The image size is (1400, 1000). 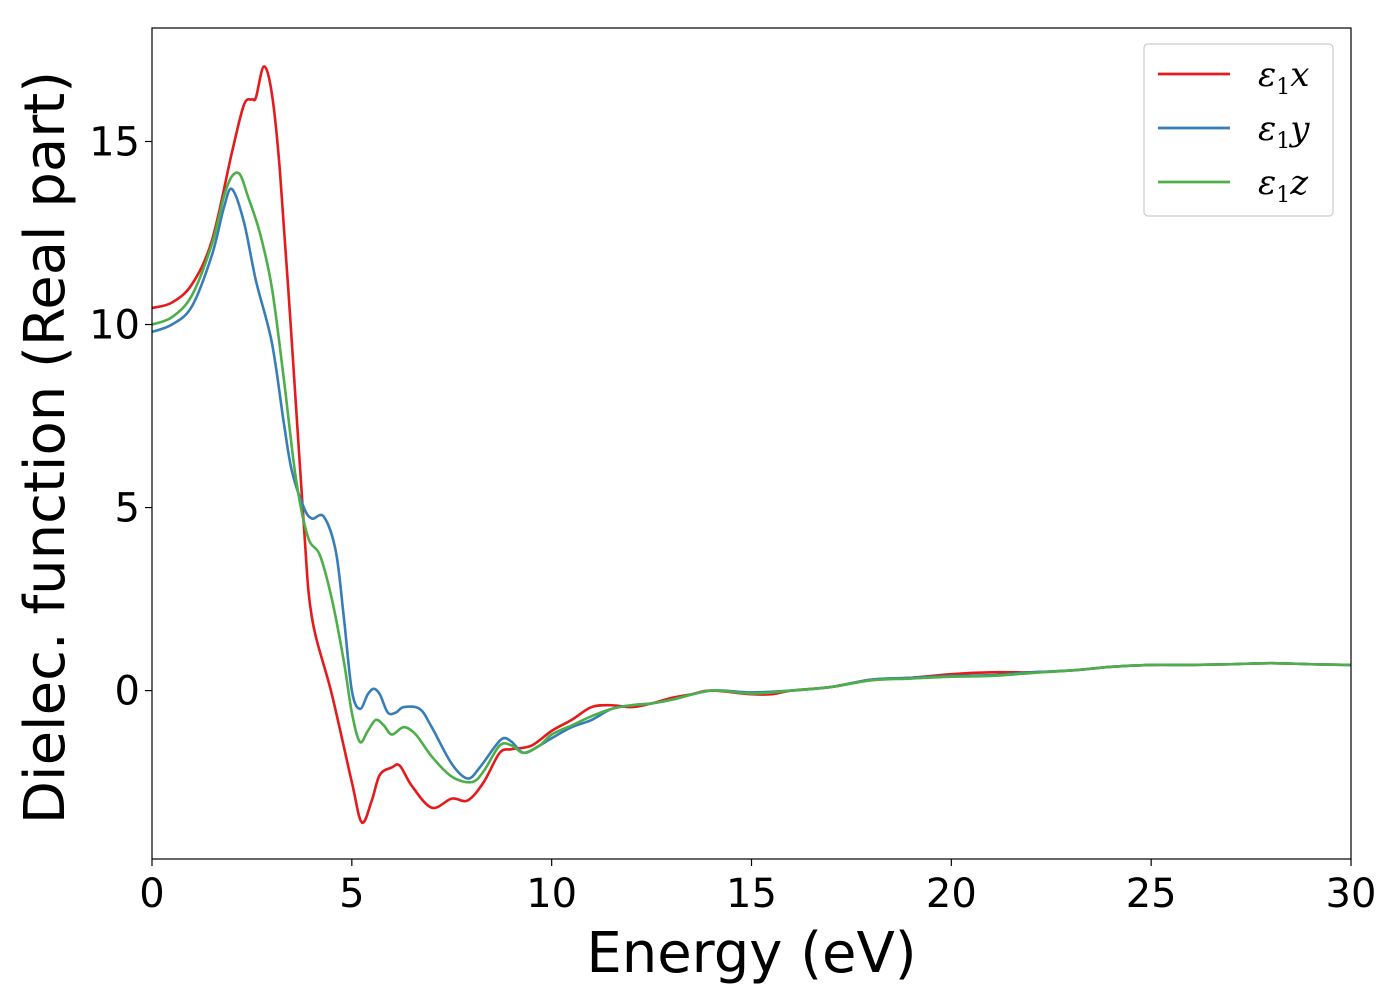 I want to click on x-tick-label: 25, so click(x=1151, y=894).